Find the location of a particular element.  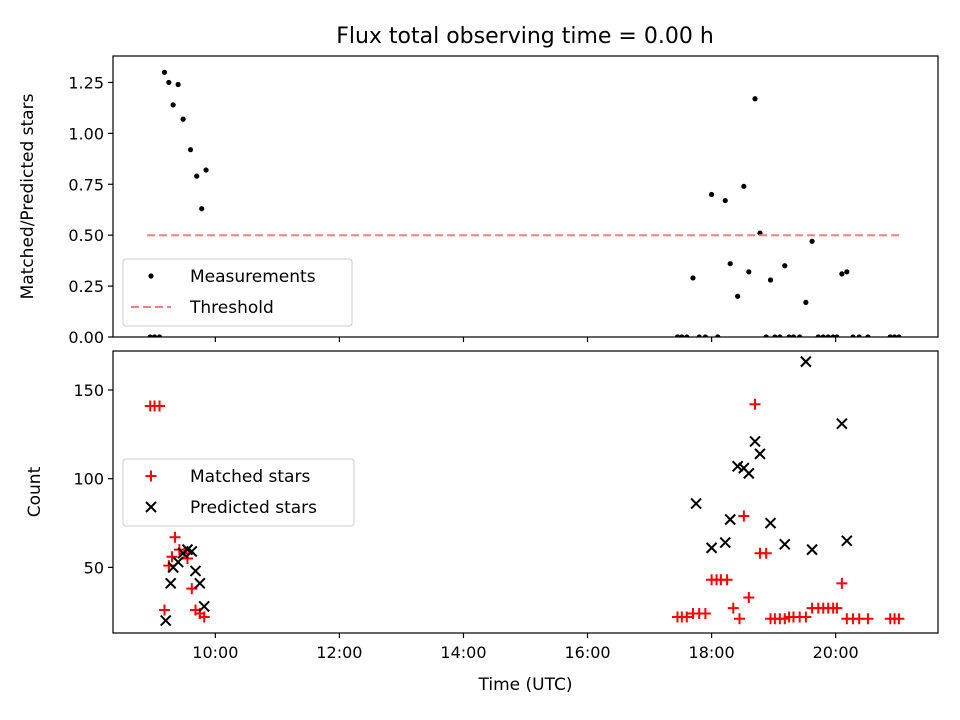

count-x-axis-label: Time (UTC) is located at coordinates (525, 685).